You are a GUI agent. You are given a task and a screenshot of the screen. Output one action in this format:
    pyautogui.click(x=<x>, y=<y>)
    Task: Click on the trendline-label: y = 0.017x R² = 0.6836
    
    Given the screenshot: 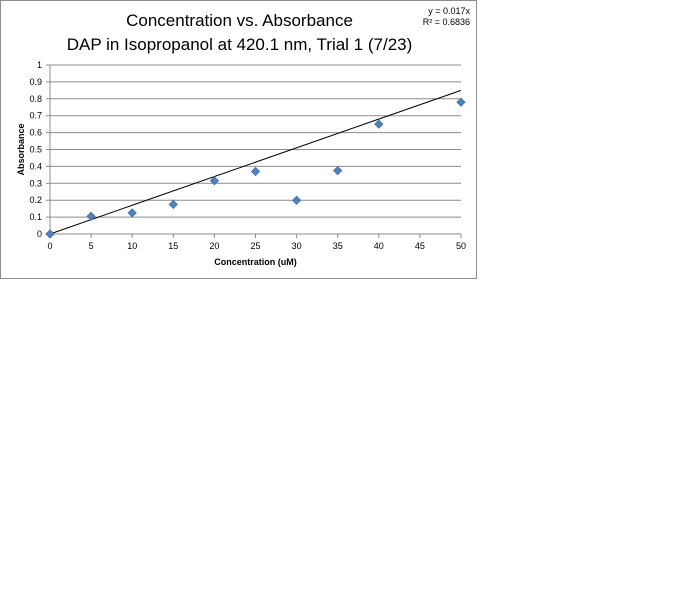 What is the action you would take?
    pyautogui.click(x=446, y=17)
    